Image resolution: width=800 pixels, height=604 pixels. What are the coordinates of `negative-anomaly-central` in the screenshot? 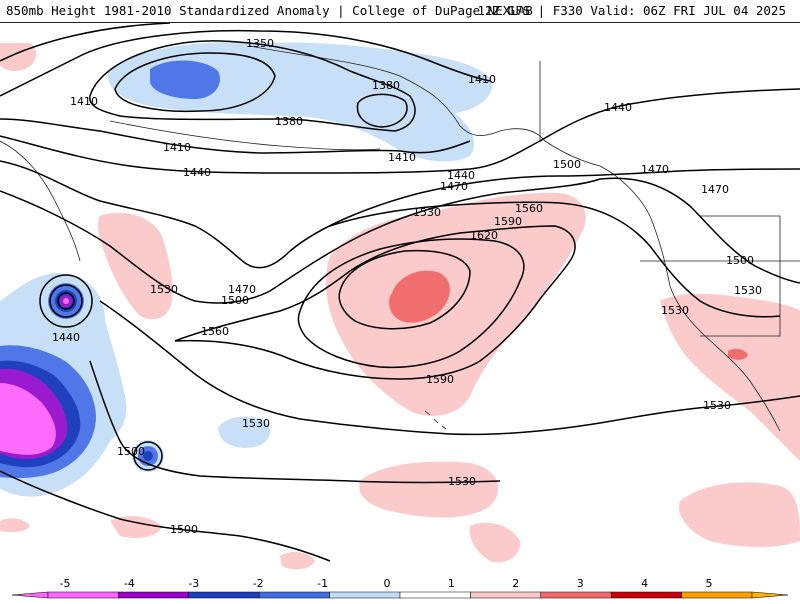 It's located at (244, 432).